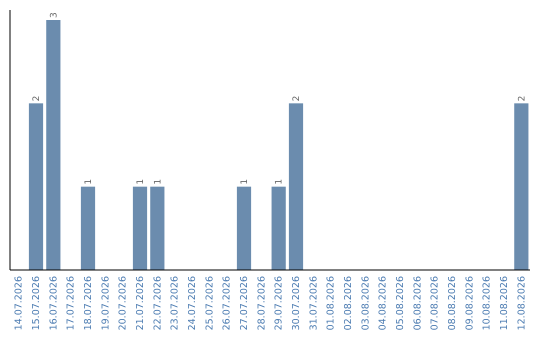  Describe the element at coordinates (504, 303) in the screenshot. I see `x-tick-label: 11.08.2026` at that location.